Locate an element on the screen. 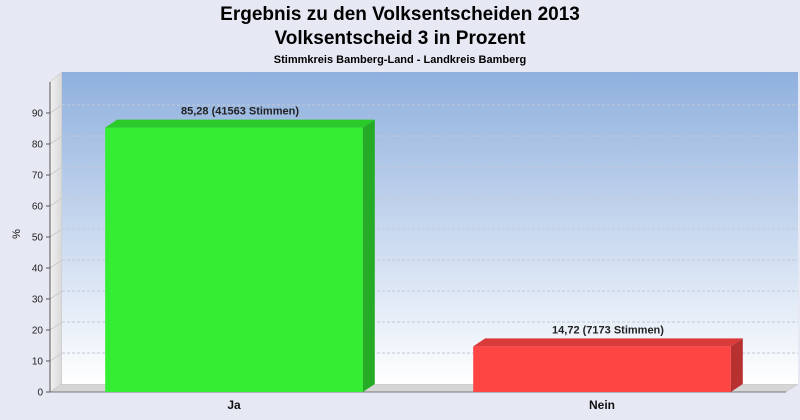  bar-top-ja is located at coordinates (240, 123).